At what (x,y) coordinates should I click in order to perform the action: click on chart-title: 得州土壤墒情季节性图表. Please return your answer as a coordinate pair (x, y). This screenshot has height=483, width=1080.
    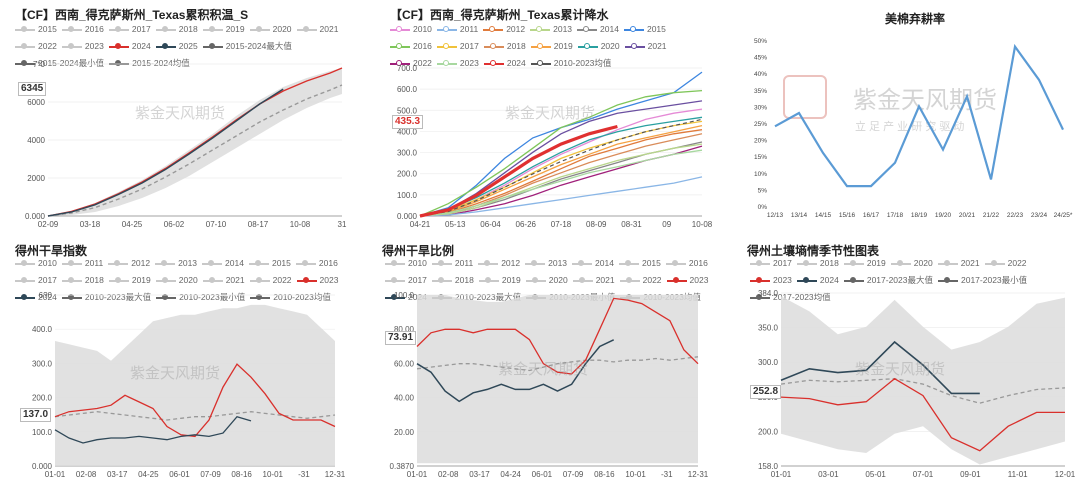
    Looking at the image, I should click on (813, 251).